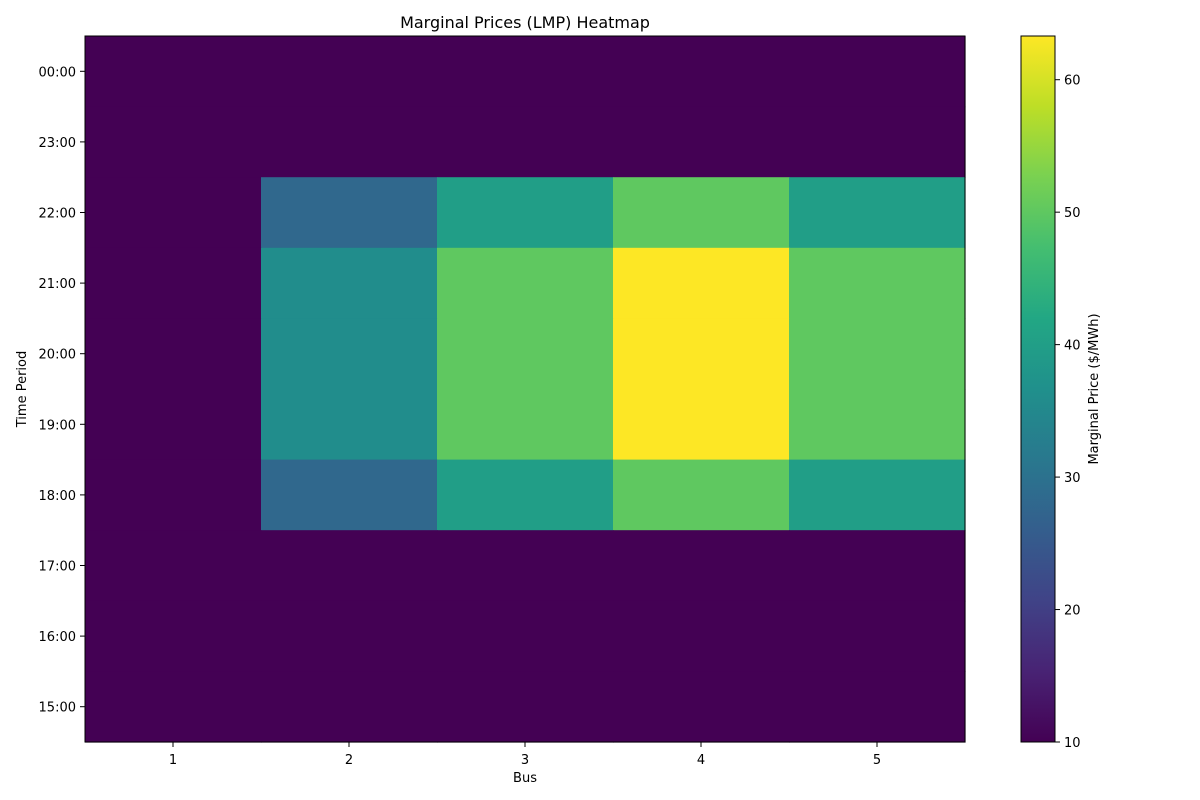 This screenshot has height=800, width=1200. I want to click on x-axis-label: Bus, so click(525, 778).